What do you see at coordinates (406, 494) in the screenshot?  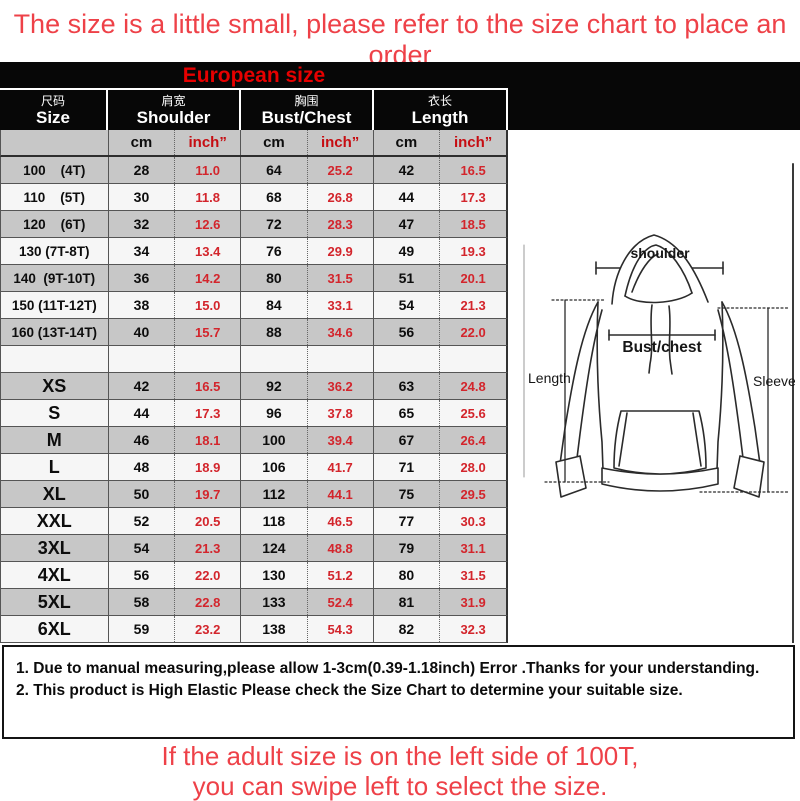 I see `length-cm-cell: 75` at bounding box center [406, 494].